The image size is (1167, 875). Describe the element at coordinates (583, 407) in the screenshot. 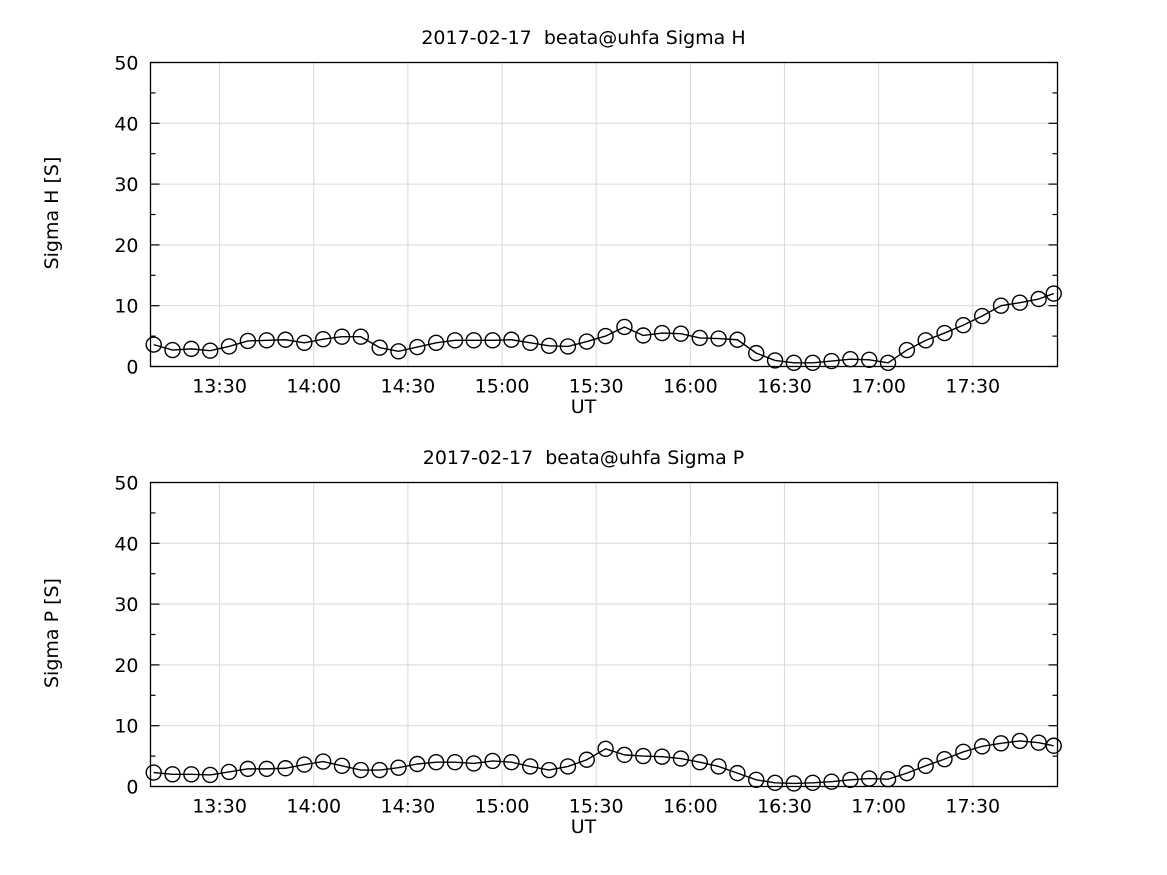

I see `x-axis-label-sigma-h: UT` at that location.